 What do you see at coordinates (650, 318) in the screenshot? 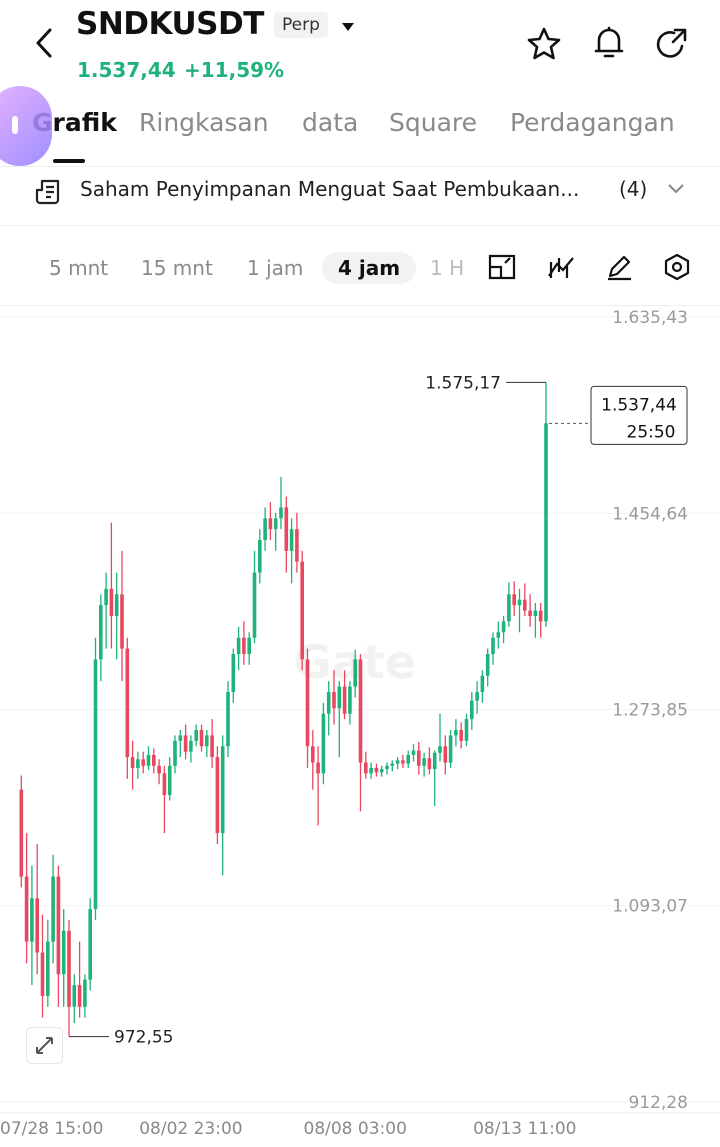
I see `y-tick-label: 1.635,43` at bounding box center [650, 318].